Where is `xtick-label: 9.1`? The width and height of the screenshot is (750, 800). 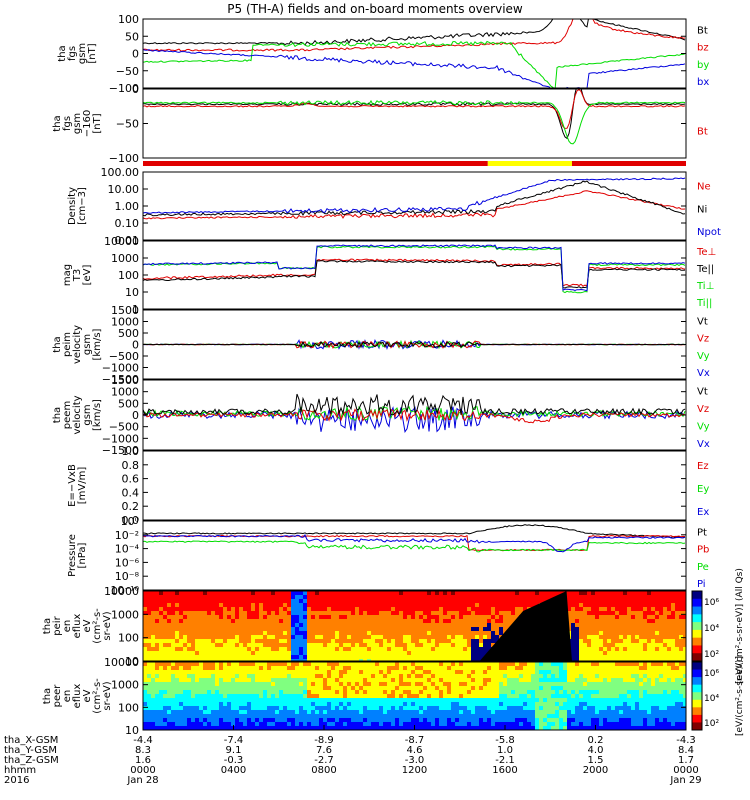
xtick-label: 9.1 is located at coordinates (234, 750).